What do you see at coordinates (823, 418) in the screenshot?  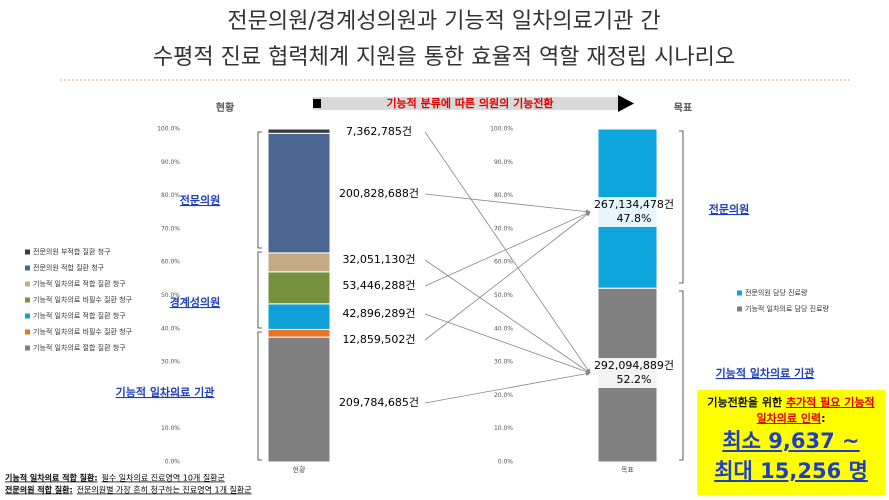 I see `callout-suffix: :` at bounding box center [823, 418].